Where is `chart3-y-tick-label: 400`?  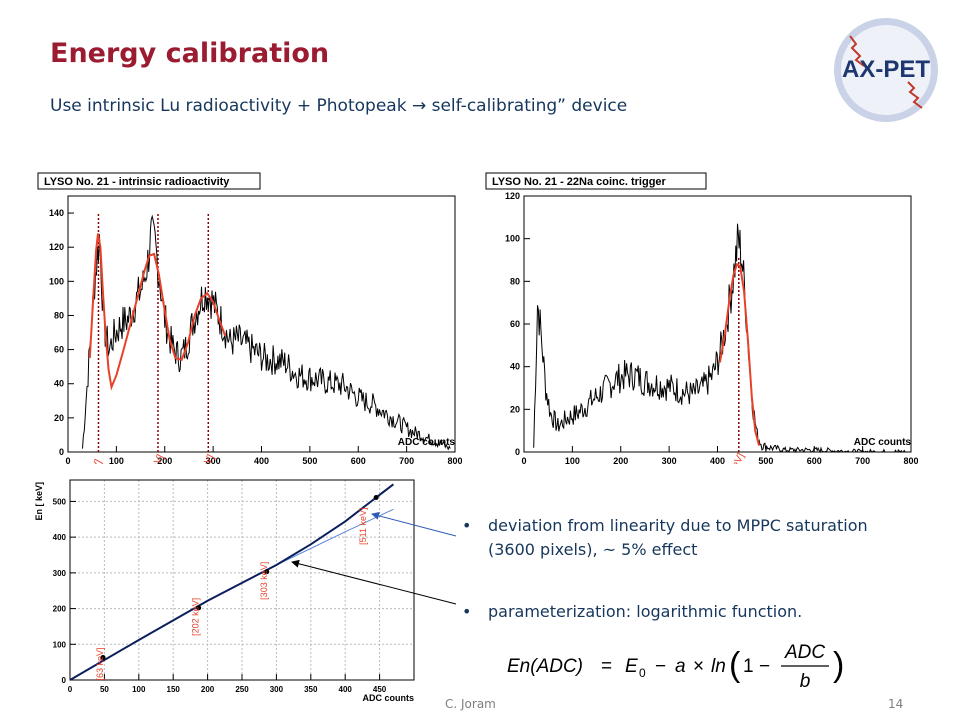 chart3-y-tick-label: 400 is located at coordinates (60, 537).